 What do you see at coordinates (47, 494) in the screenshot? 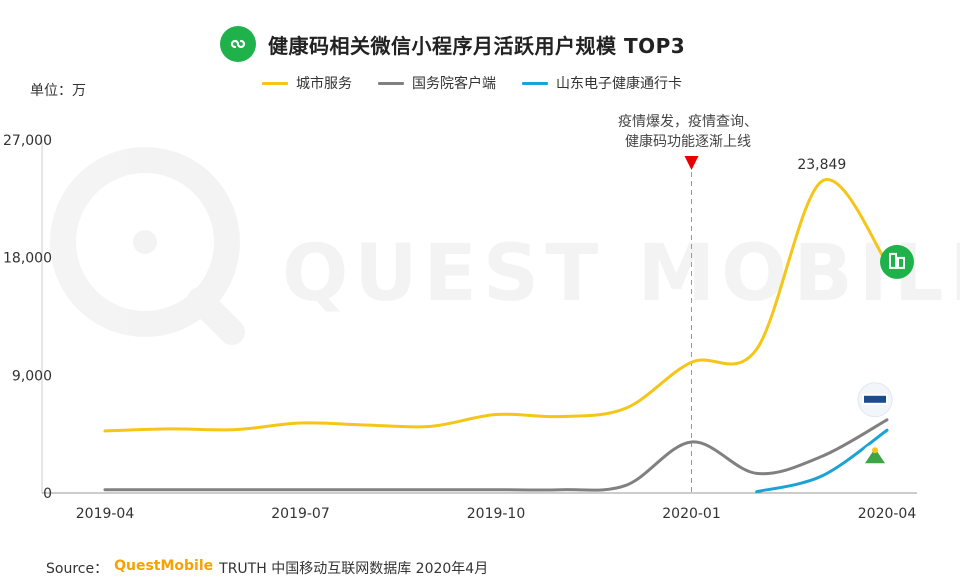
I see `y-tick-label: 0` at bounding box center [47, 494].